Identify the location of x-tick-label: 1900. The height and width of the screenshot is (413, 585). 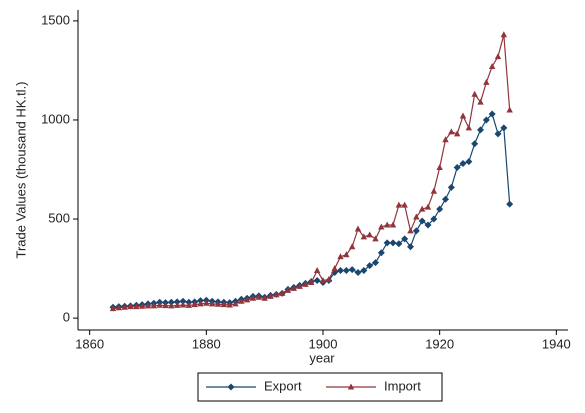
(323, 343).